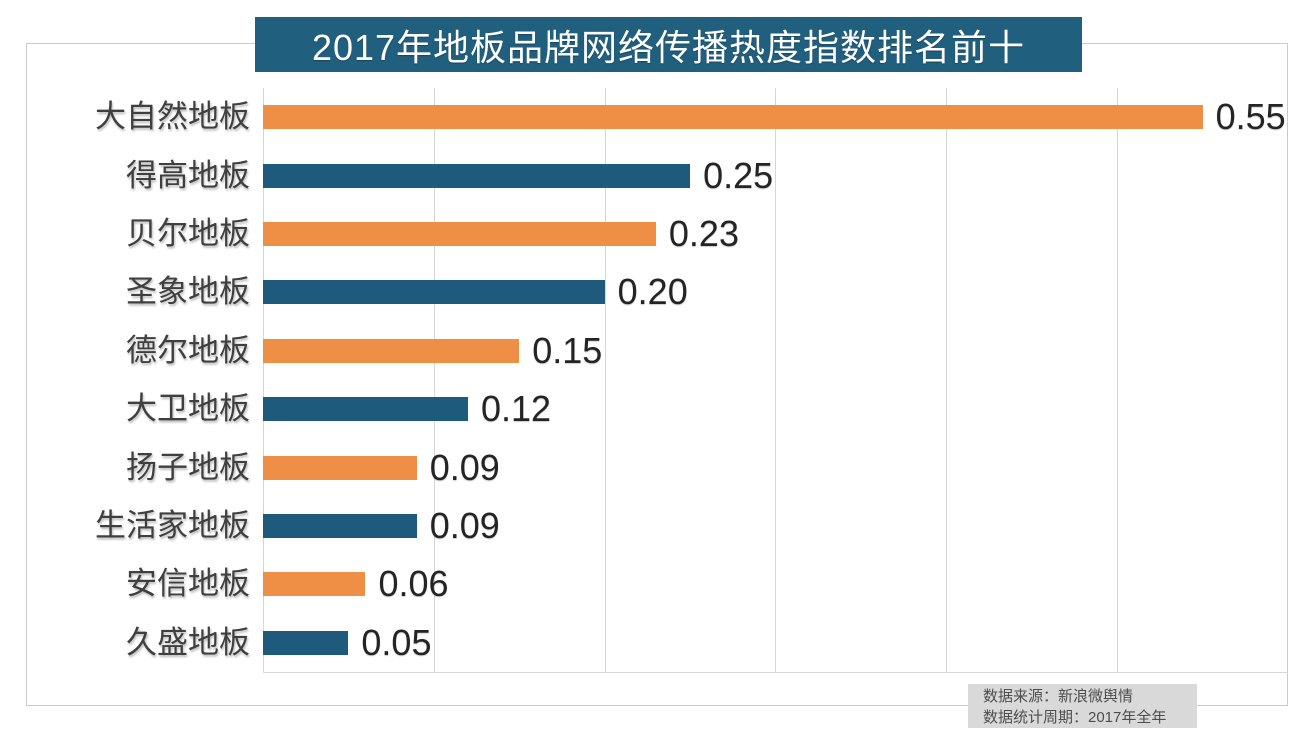 The image size is (1314, 739). I want to click on value-label: 0.25, so click(738, 175).